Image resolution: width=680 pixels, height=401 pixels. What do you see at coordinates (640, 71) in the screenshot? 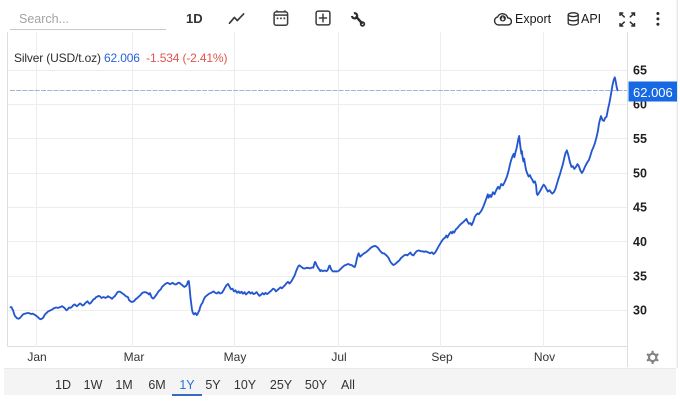
I see `svg-text: 65` at bounding box center [640, 71].